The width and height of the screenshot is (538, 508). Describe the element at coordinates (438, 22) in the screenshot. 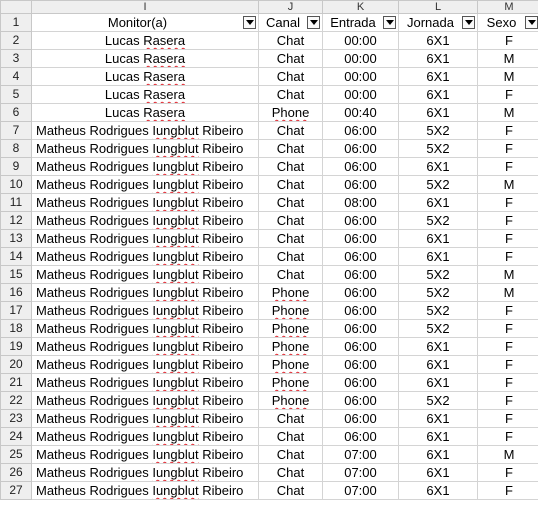

I see `header-cell-jornada: Jornada` at that location.